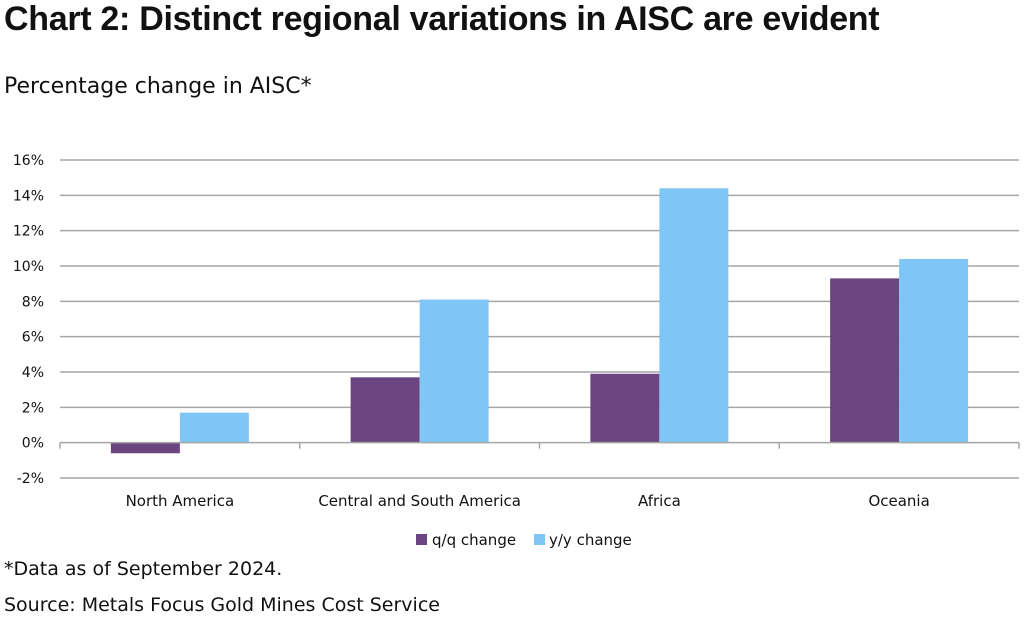 The height and width of the screenshot is (621, 1028). Describe the element at coordinates (33, 408) in the screenshot. I see `y-tick-label: 2%` at that location.